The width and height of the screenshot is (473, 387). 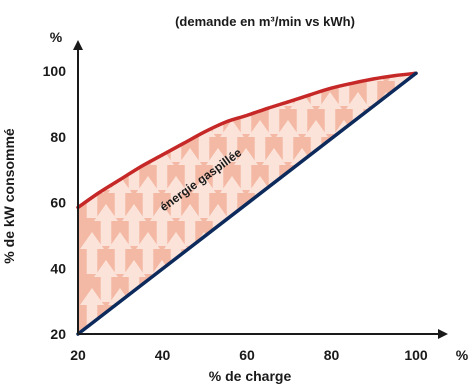 I want to click on x-tick-label: 100, so click(x=416, y=355).